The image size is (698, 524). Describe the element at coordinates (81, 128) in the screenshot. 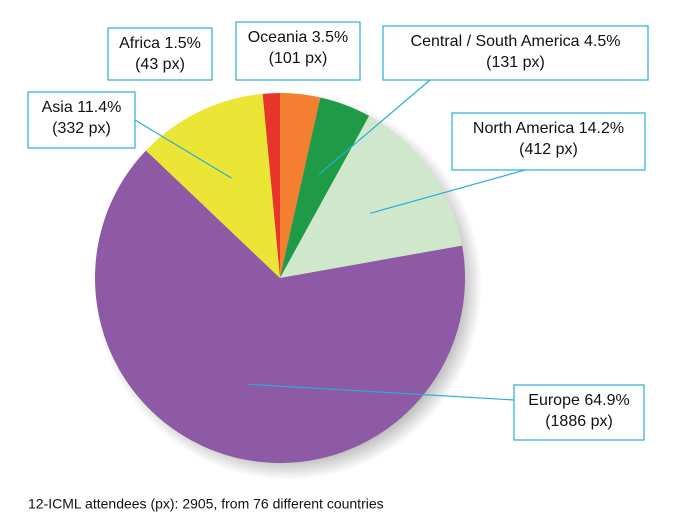

I see `count-label: (332 px)` at that location.